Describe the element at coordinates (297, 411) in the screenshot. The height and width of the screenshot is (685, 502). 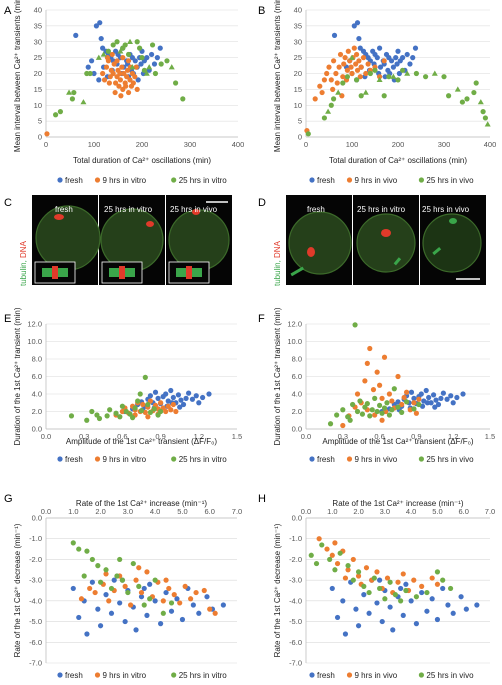
I see `panel-f-y-tick-label: 2.0` at that location.